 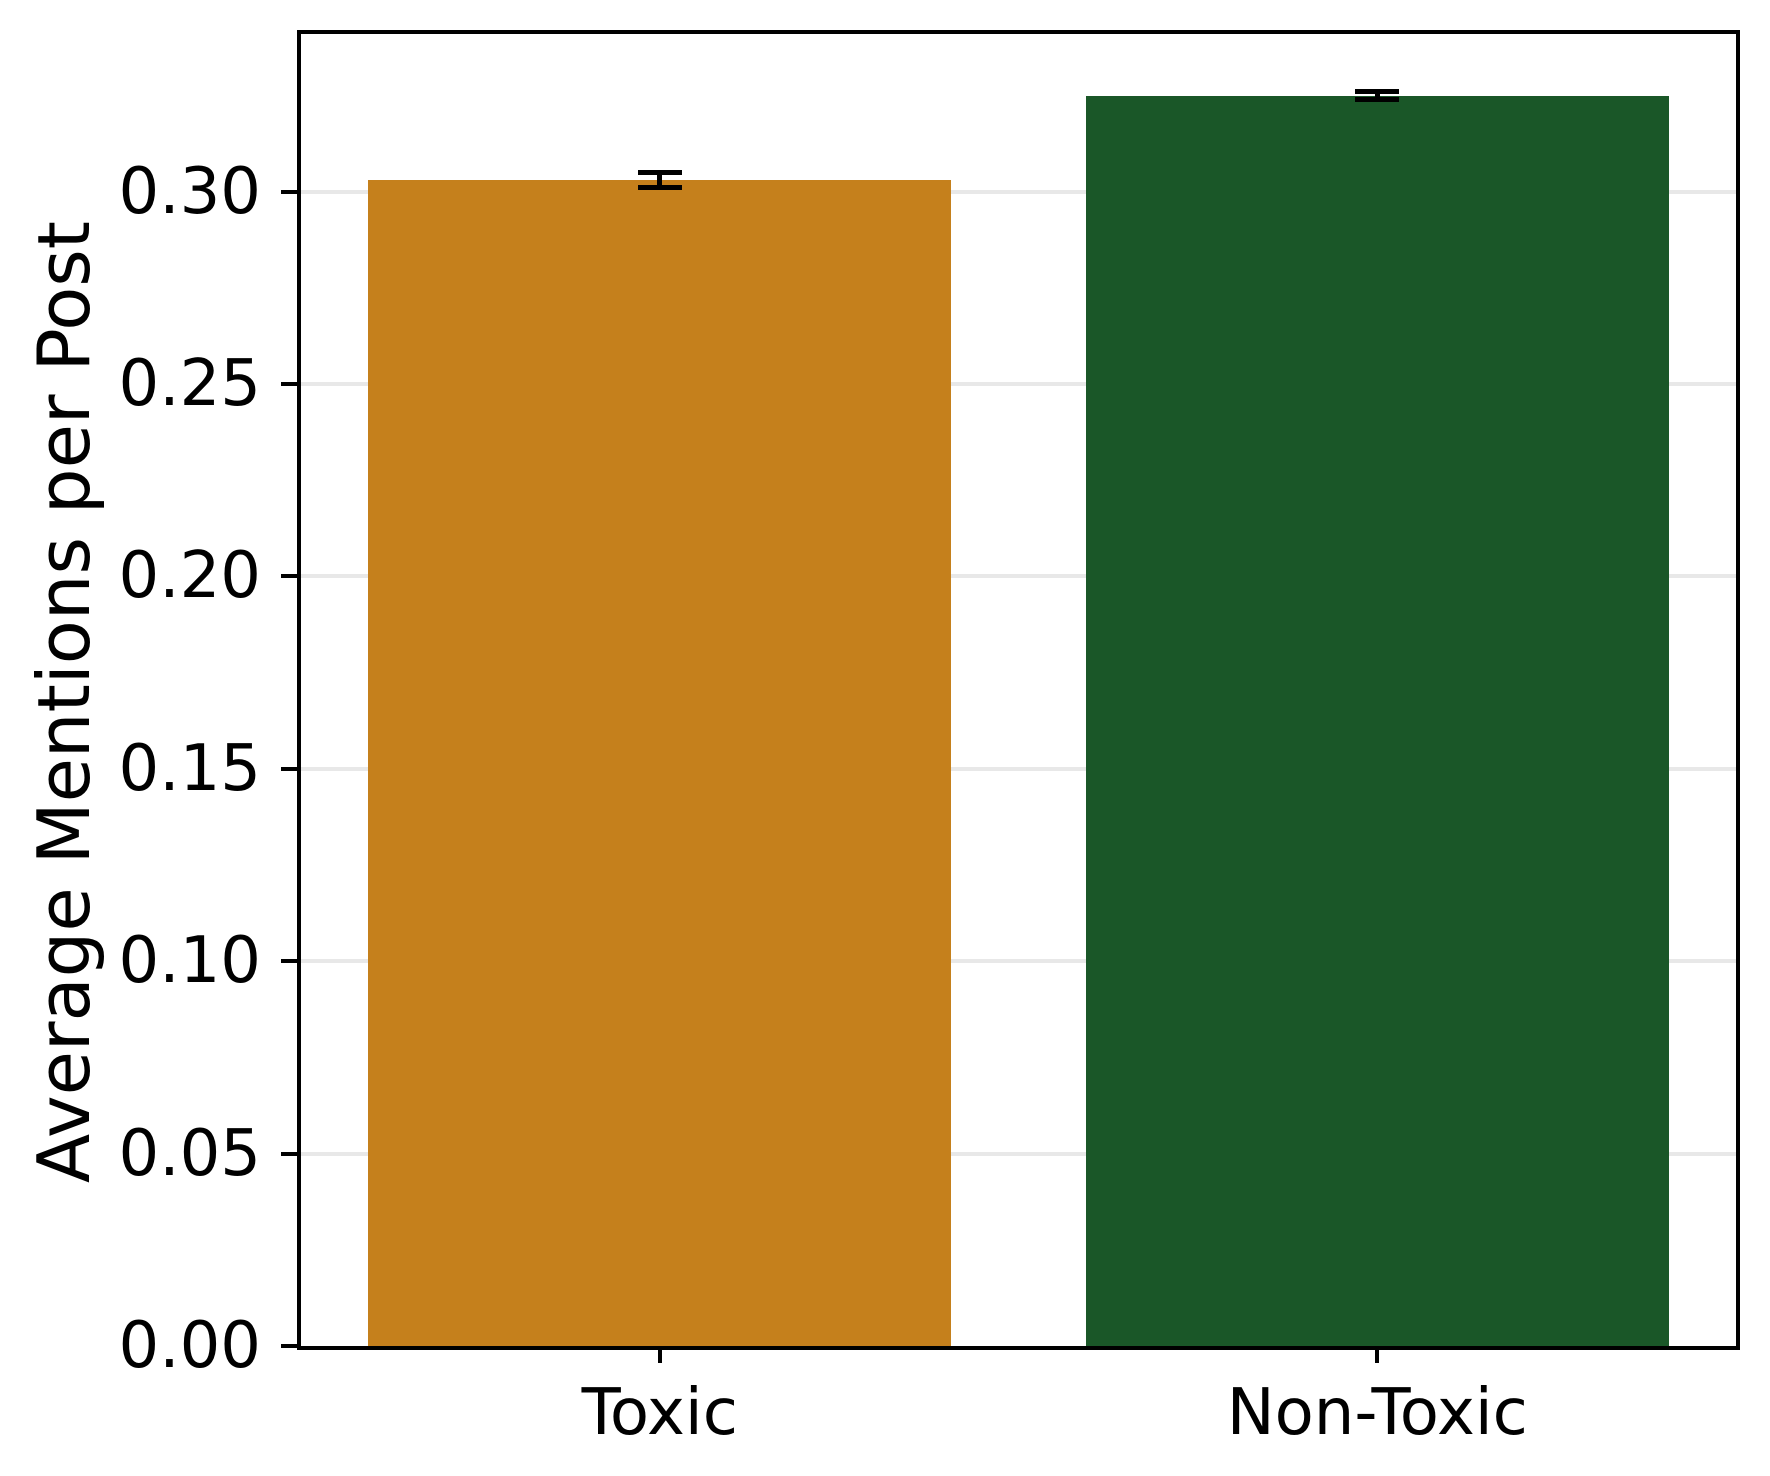 What do you see at coordinates (1377, 1413) in the screenshot?
I see `x-tick-label-non-toxic: Non-Toxic` at bounding box center [1377, 1413].